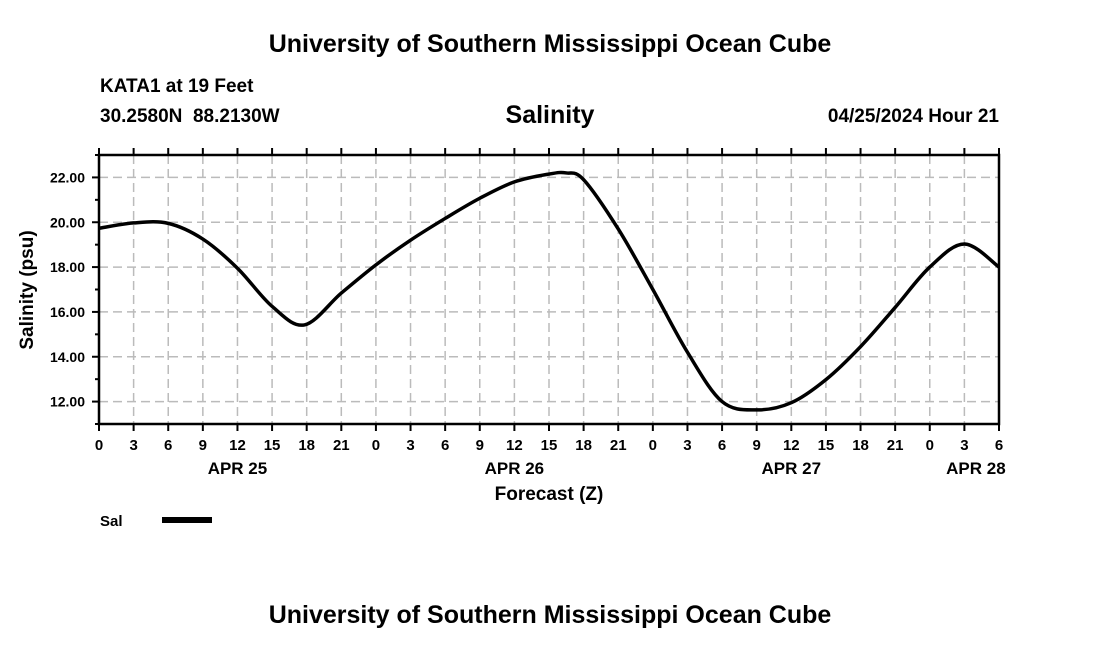 Image resolution: width=1100 pixels, height=650 pixels. What do you see at coordinates (67, 222) in the screenshot?
I see `y-tick-label: 20.00` at bounding box center [67, 222].